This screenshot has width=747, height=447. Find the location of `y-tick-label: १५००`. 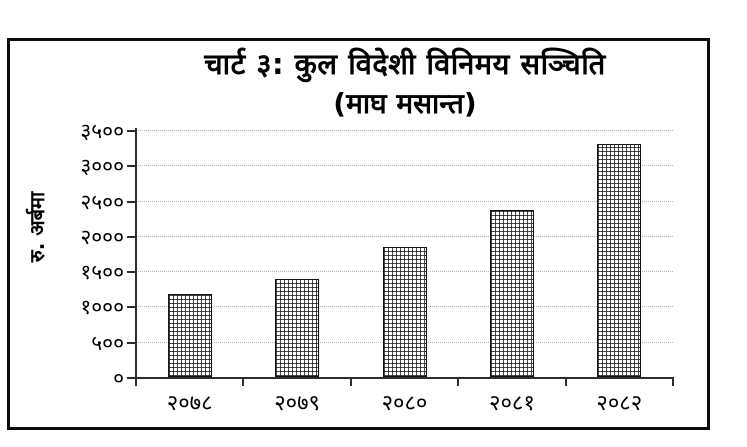

y-tick-label: १५०० is located at coordinates (102, 272).